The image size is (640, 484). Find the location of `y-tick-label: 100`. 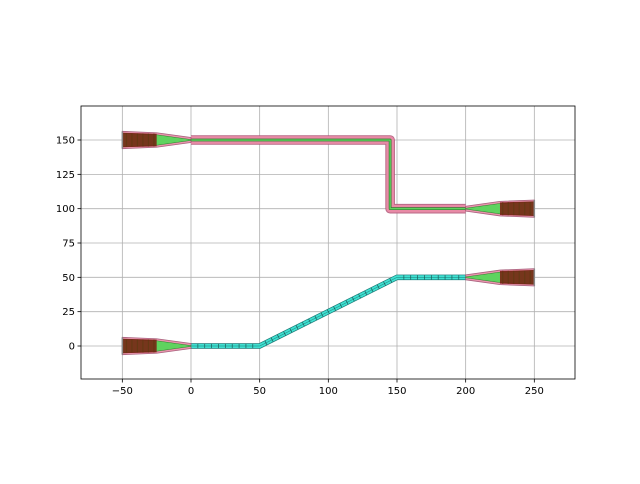

y-tick-label: 100 is located at coordinates (65, 209).